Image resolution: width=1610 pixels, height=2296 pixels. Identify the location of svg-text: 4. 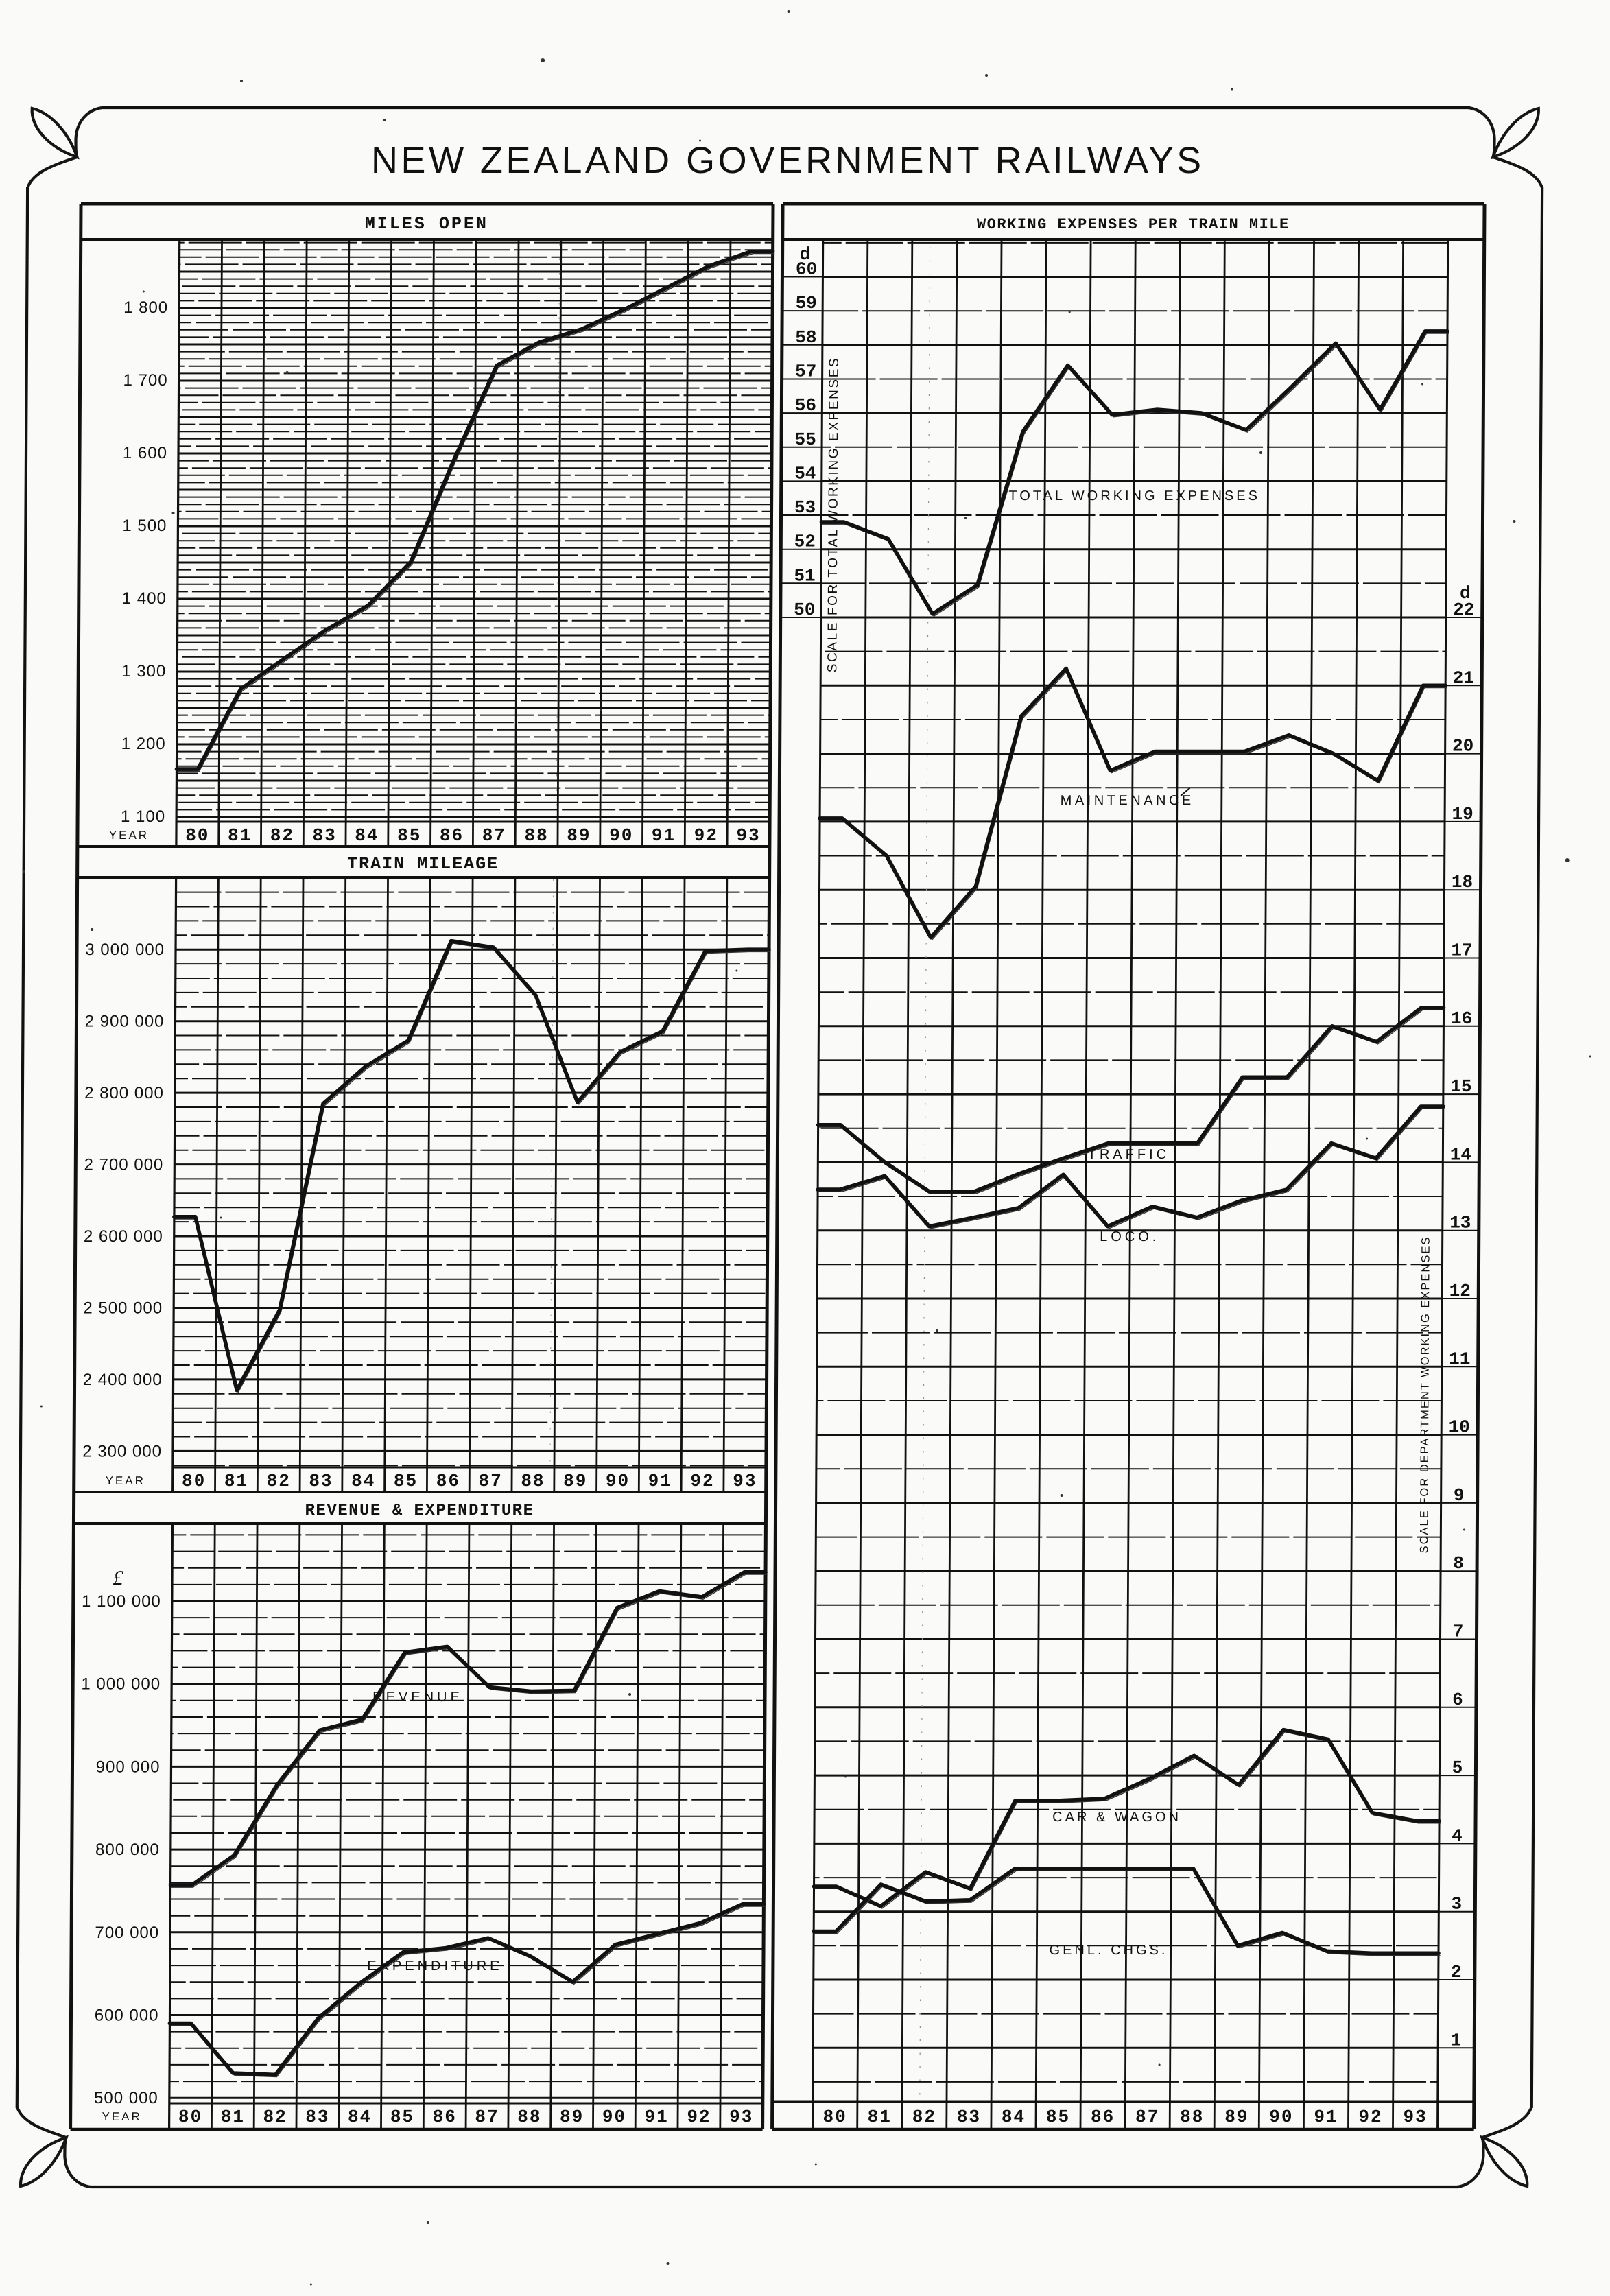
(1457, 1835).